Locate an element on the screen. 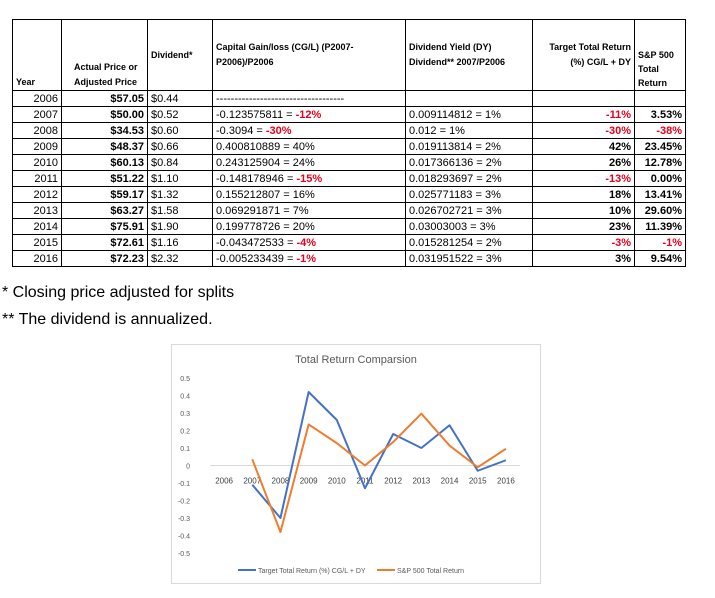 This screenshot has width=715, height=598. cg-percent: -4% is located at coordinates (306, 242).